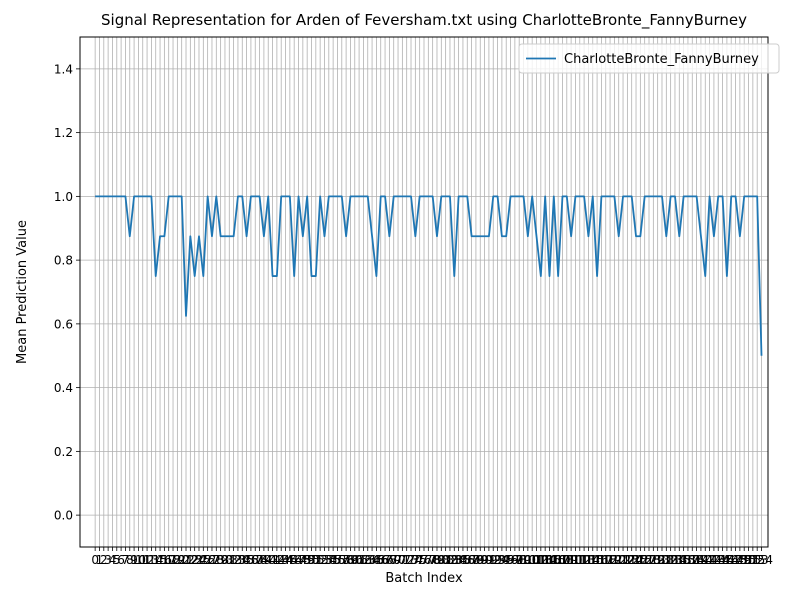  I want to click on x-tick-label: 148, so click(735, 560).